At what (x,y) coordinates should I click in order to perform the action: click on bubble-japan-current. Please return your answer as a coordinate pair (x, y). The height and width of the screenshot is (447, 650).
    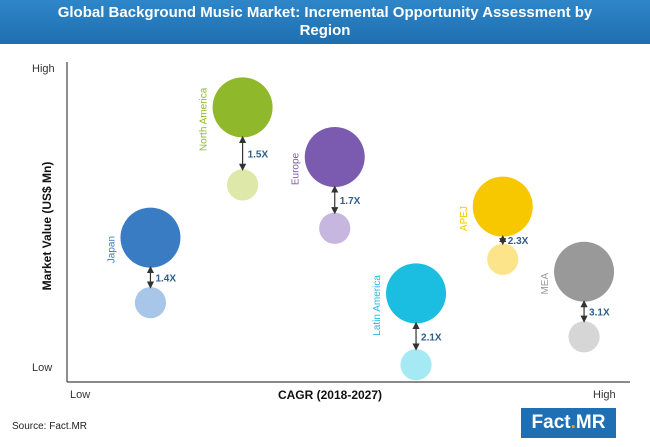
    Looking at the image, I should click on (150, 237).